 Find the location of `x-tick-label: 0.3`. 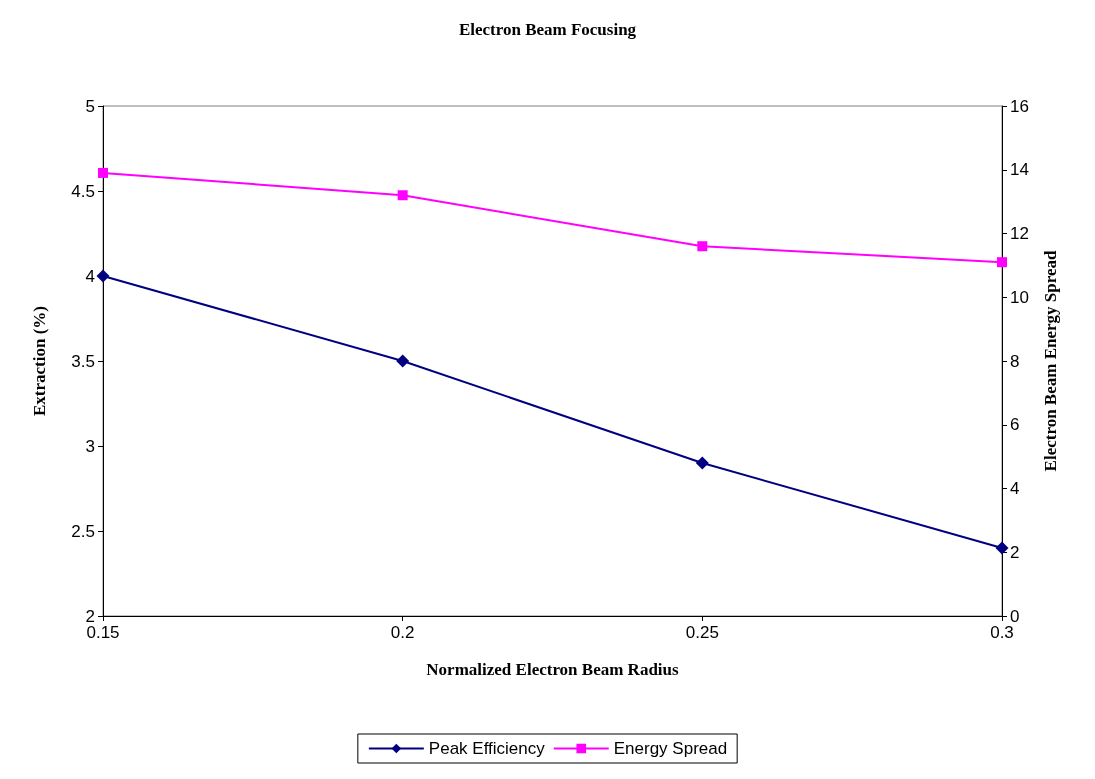

x-tick-label: 0.3 is located at coordinates (1002, 632).